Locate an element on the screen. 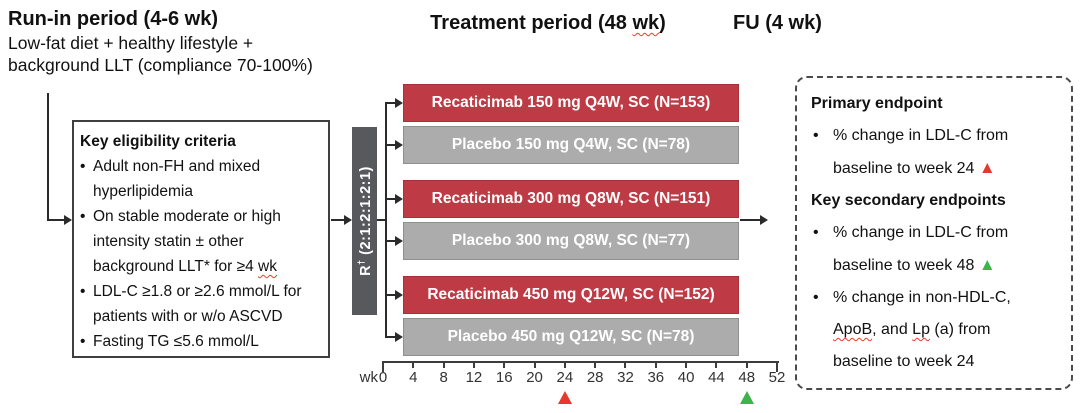  run-in-subtitle-line1: Low-fat diet + healthy lifestyle + is located at coordinates (131, 43).